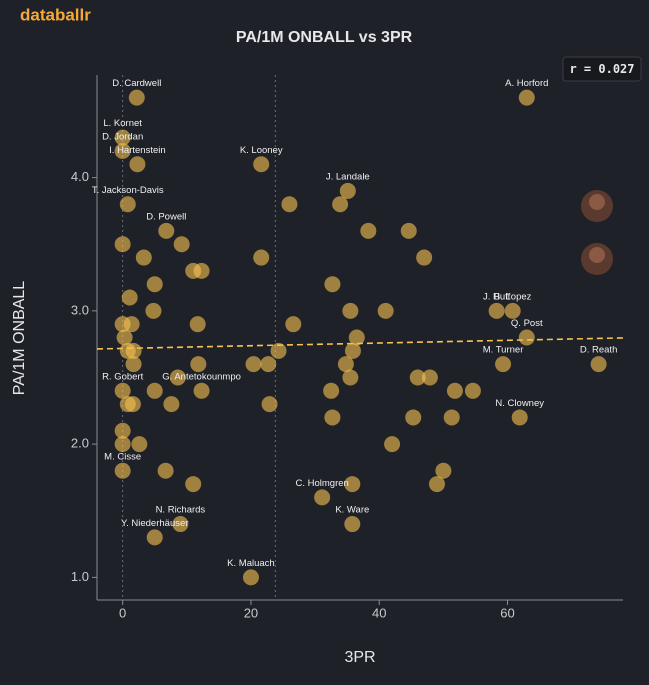  I want to click on point-label: A. Horford, so click(526, 83).